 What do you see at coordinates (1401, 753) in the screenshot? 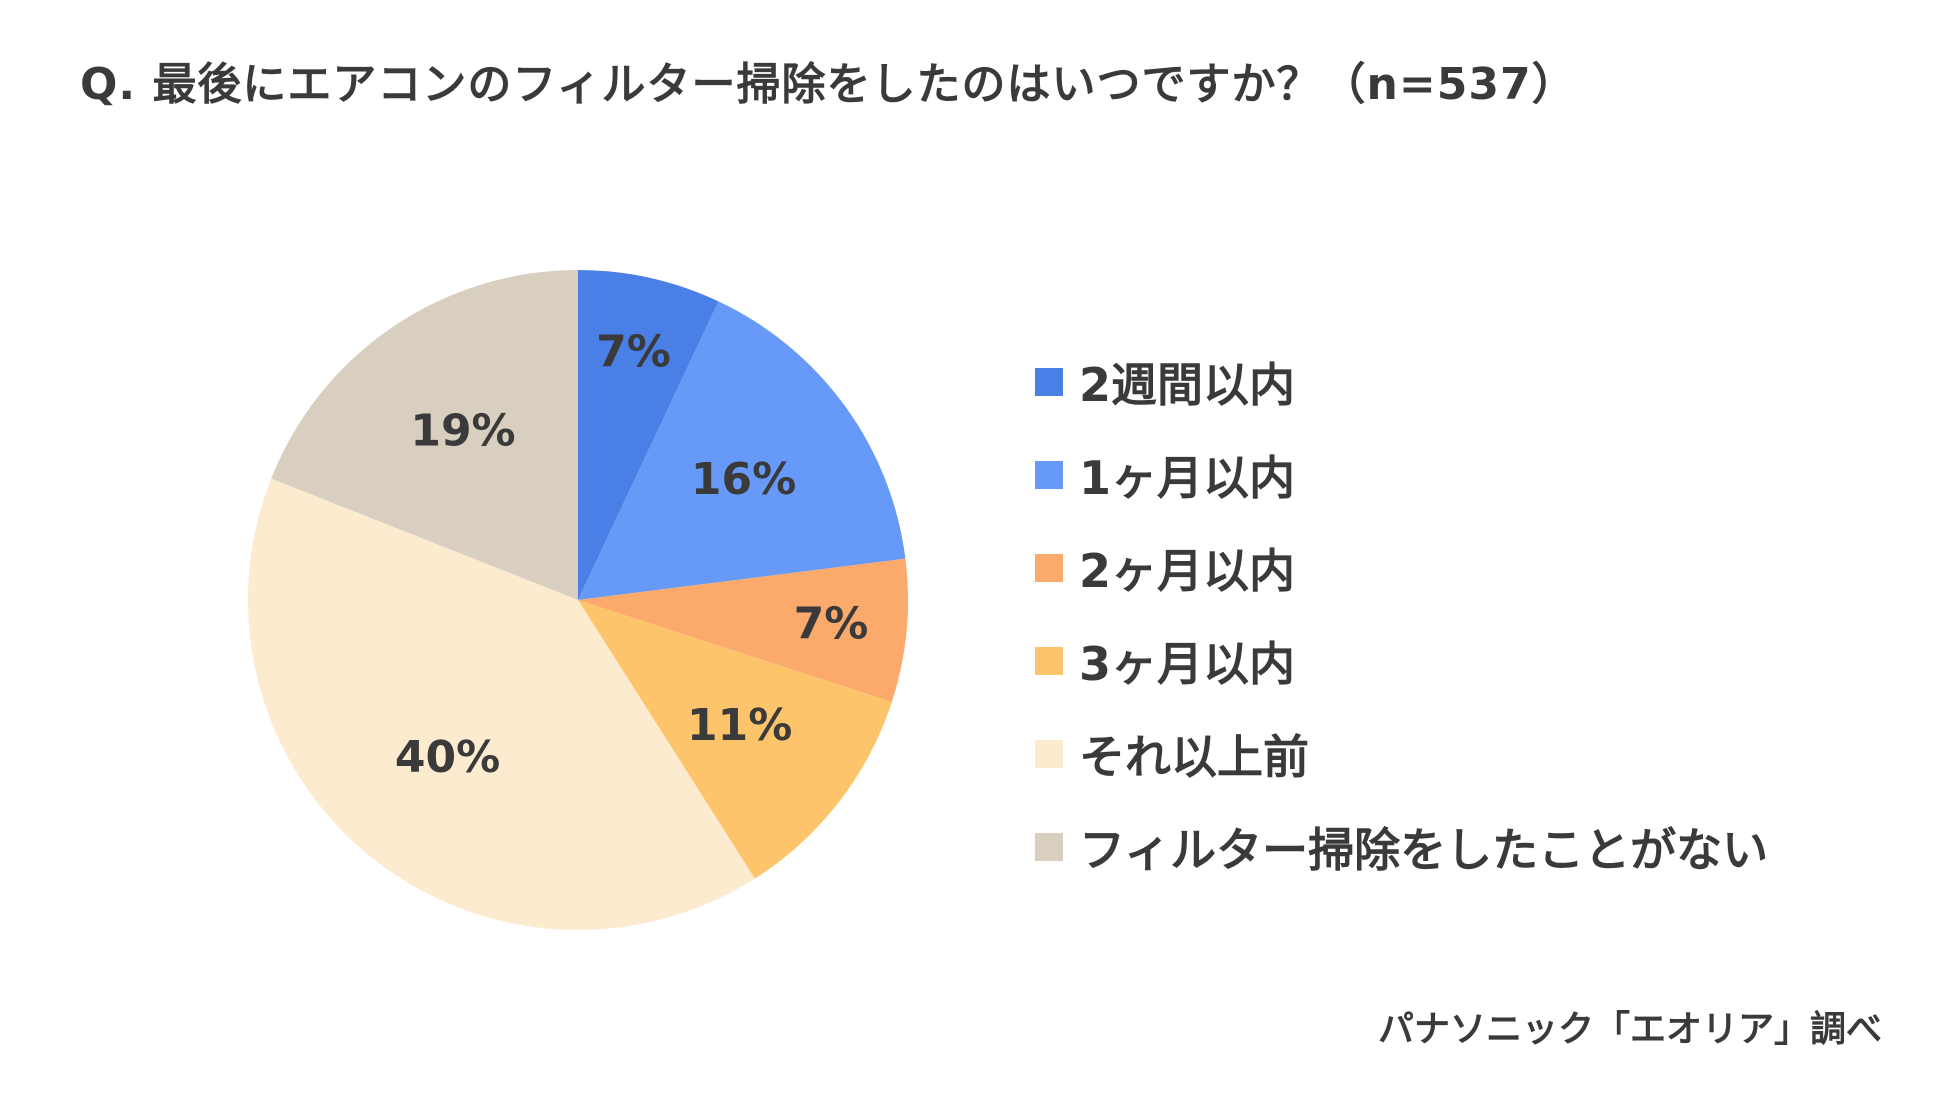
I see `legend-item: それ以上前` at bounding box center [1401, 753].